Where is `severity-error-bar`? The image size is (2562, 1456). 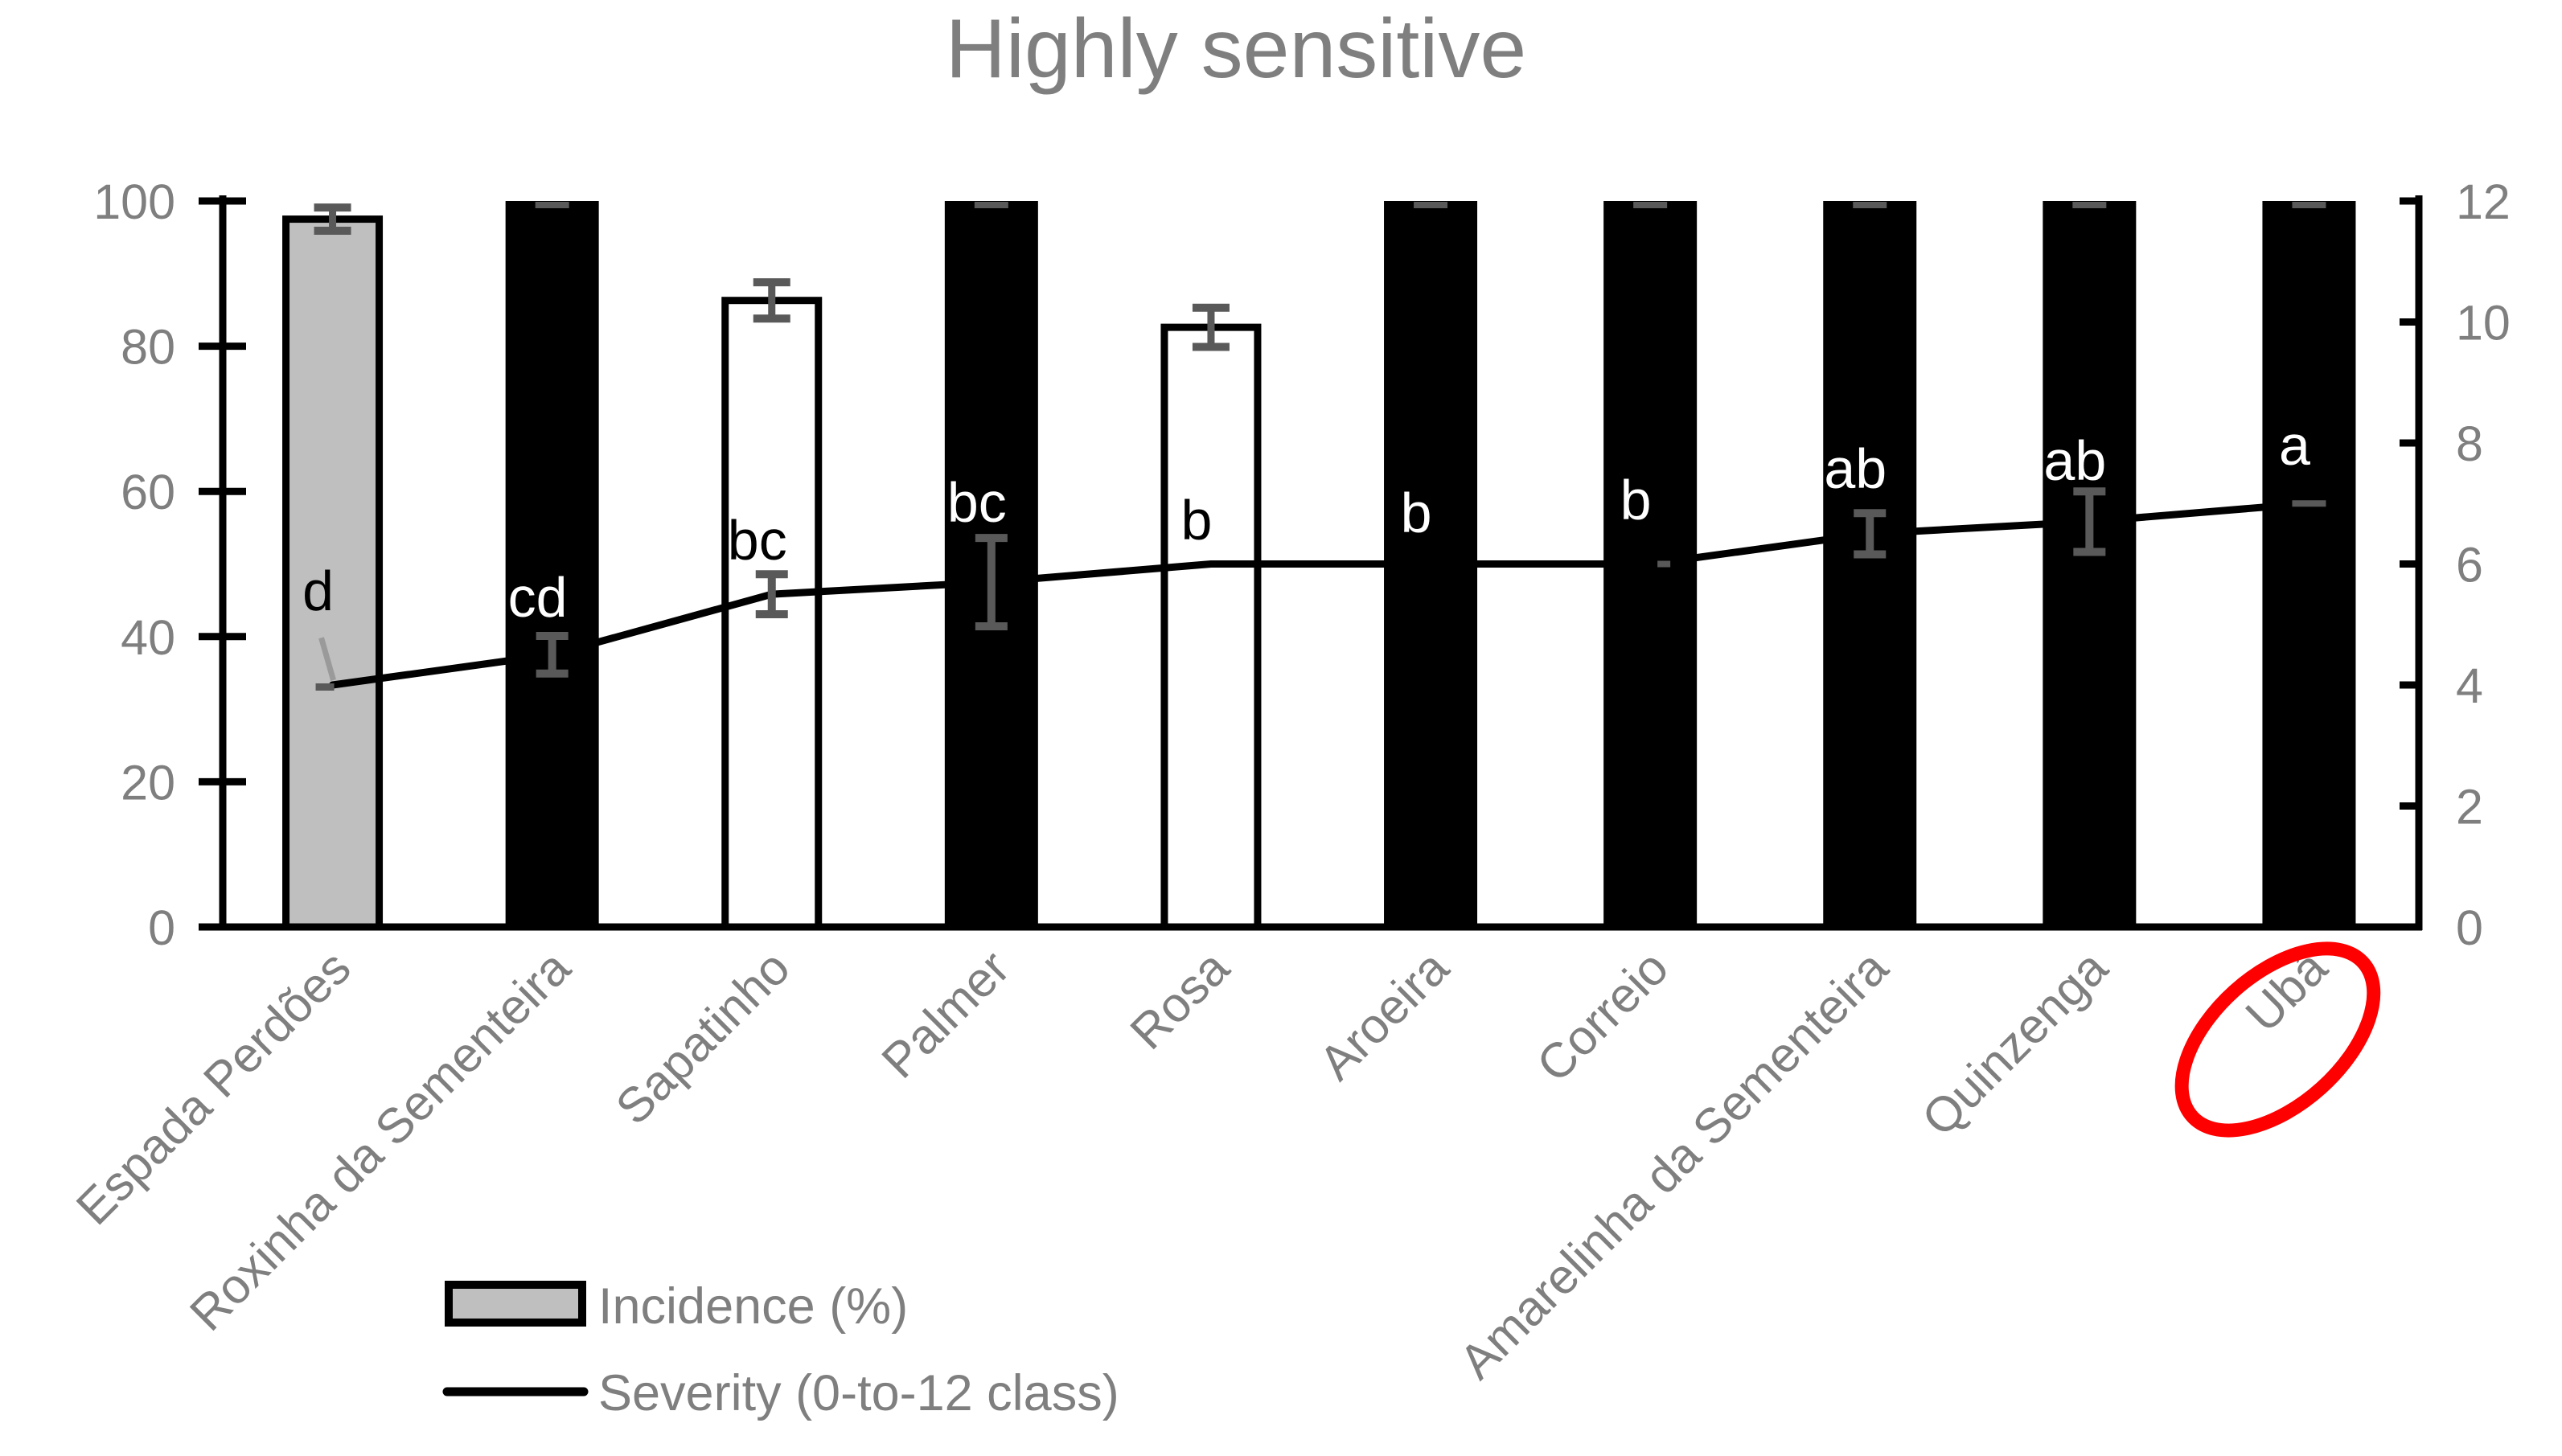
severity-error-bar is located at coordinates (327, 659).